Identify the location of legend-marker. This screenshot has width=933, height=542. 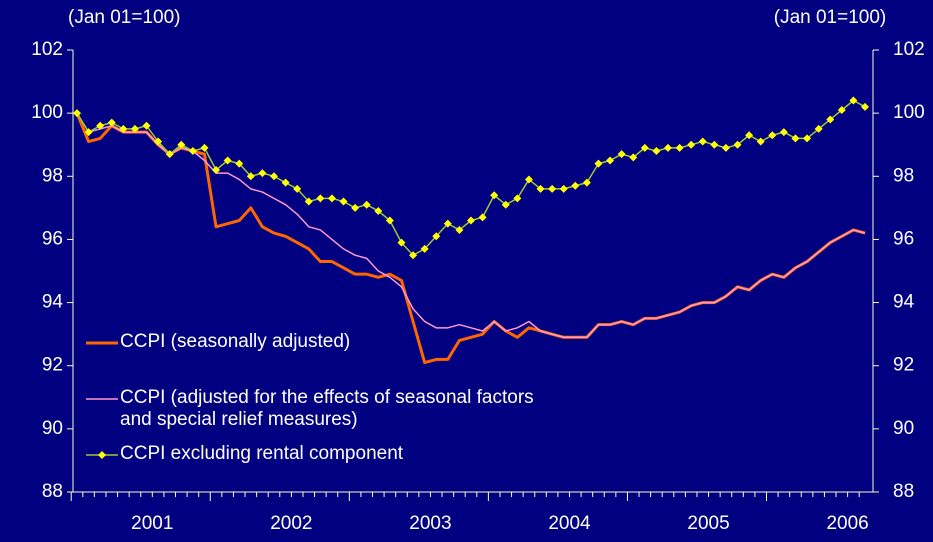
(102, 455).